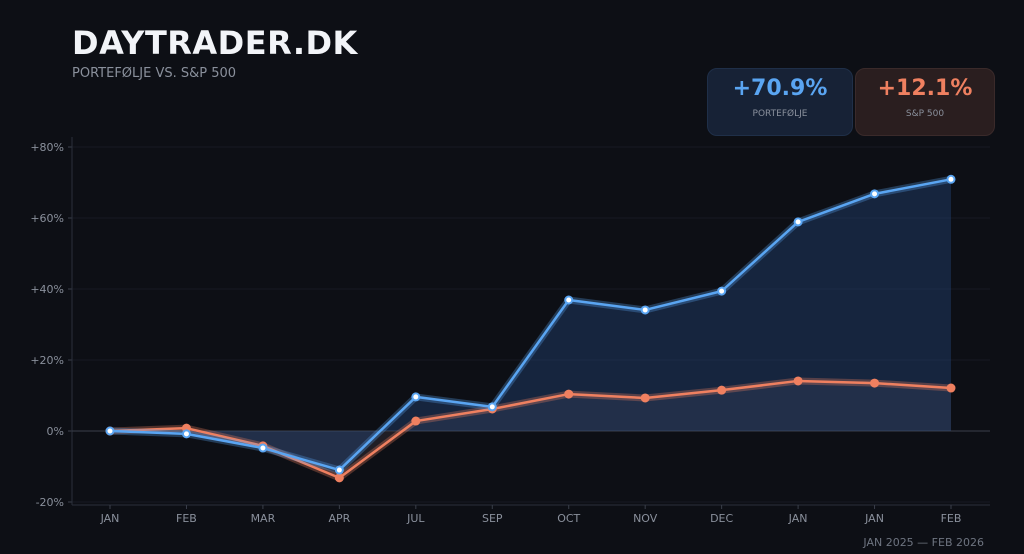 The height and width of the screenshot is (554, 1024). What do you see at coordinates (47, 289) in the screenshot?
I see `y-tick-label: +40%` at bounding box center [47, 289].